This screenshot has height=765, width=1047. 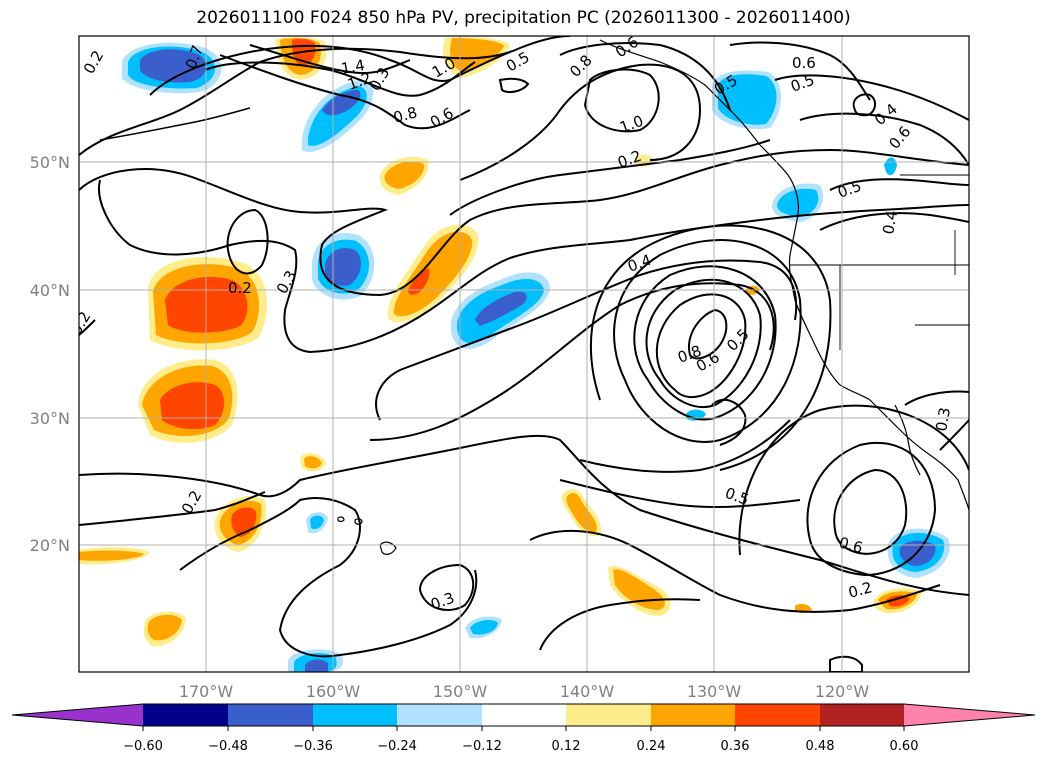 What do you see at coordinates (735, 746) in the screenshot?
I see `colorbar-tick-label: 0.36` at bounding box center [735, 746].